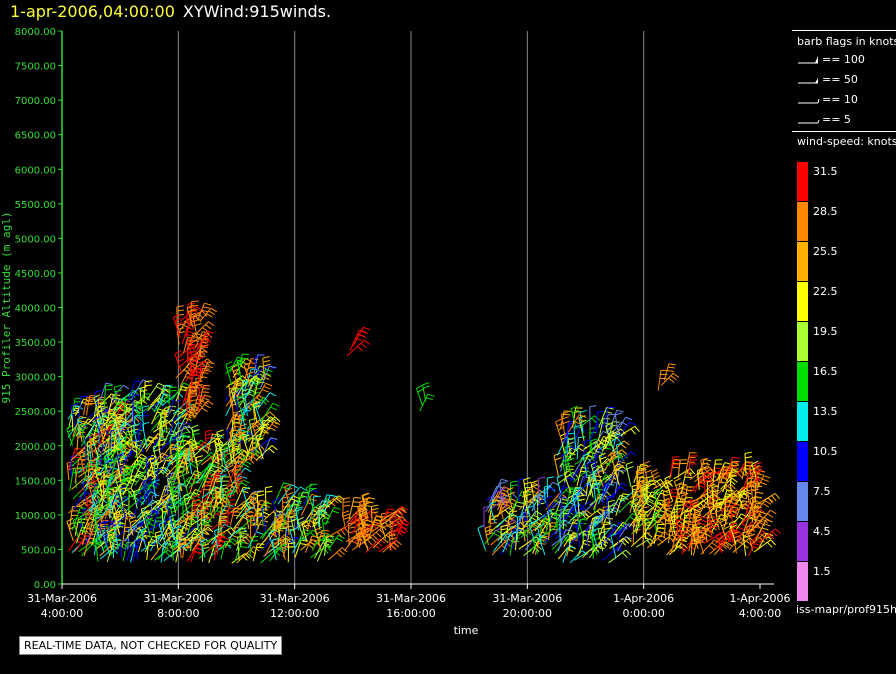  What do you see at coordinates (35, 101) in the screenshot?
I see `y-tick-label: 7000.00` at bounding box center [35, 101].